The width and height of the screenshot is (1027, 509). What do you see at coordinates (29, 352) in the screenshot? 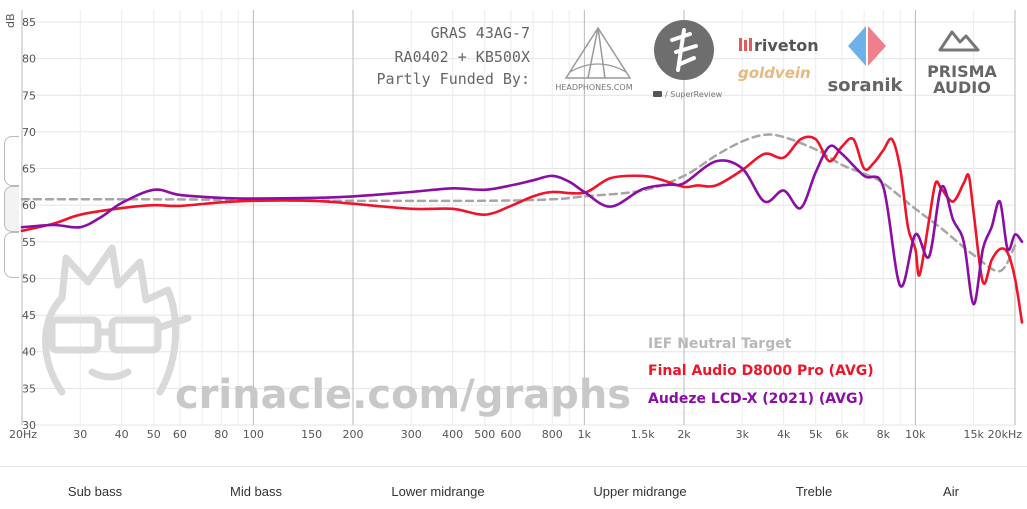
I see `y-tick-label: 40` at bounding box center [29, 352].